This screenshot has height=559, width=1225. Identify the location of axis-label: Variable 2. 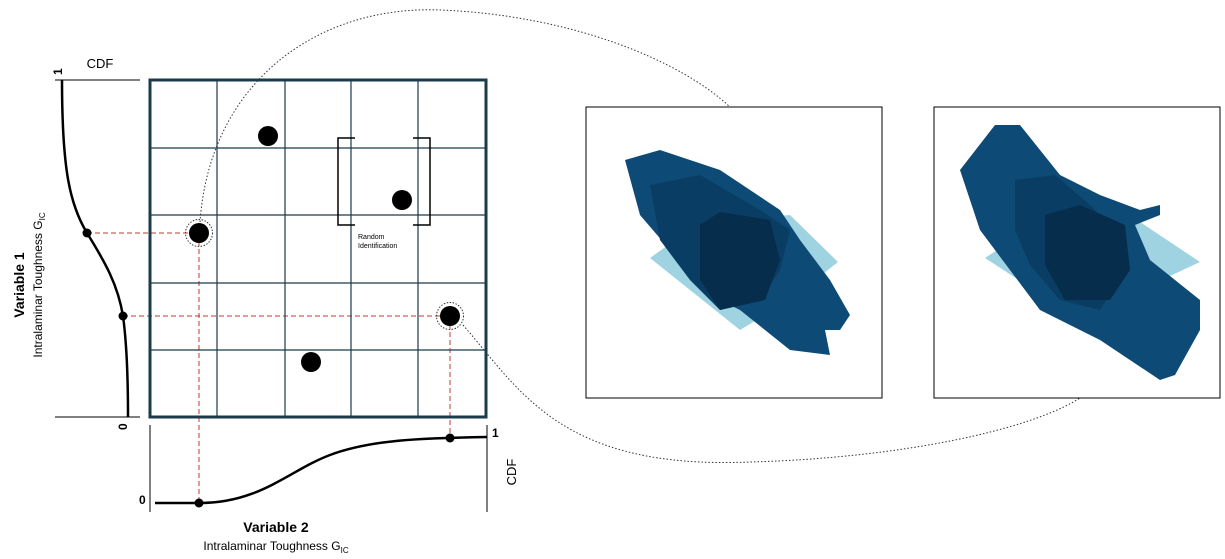
(276, 527).